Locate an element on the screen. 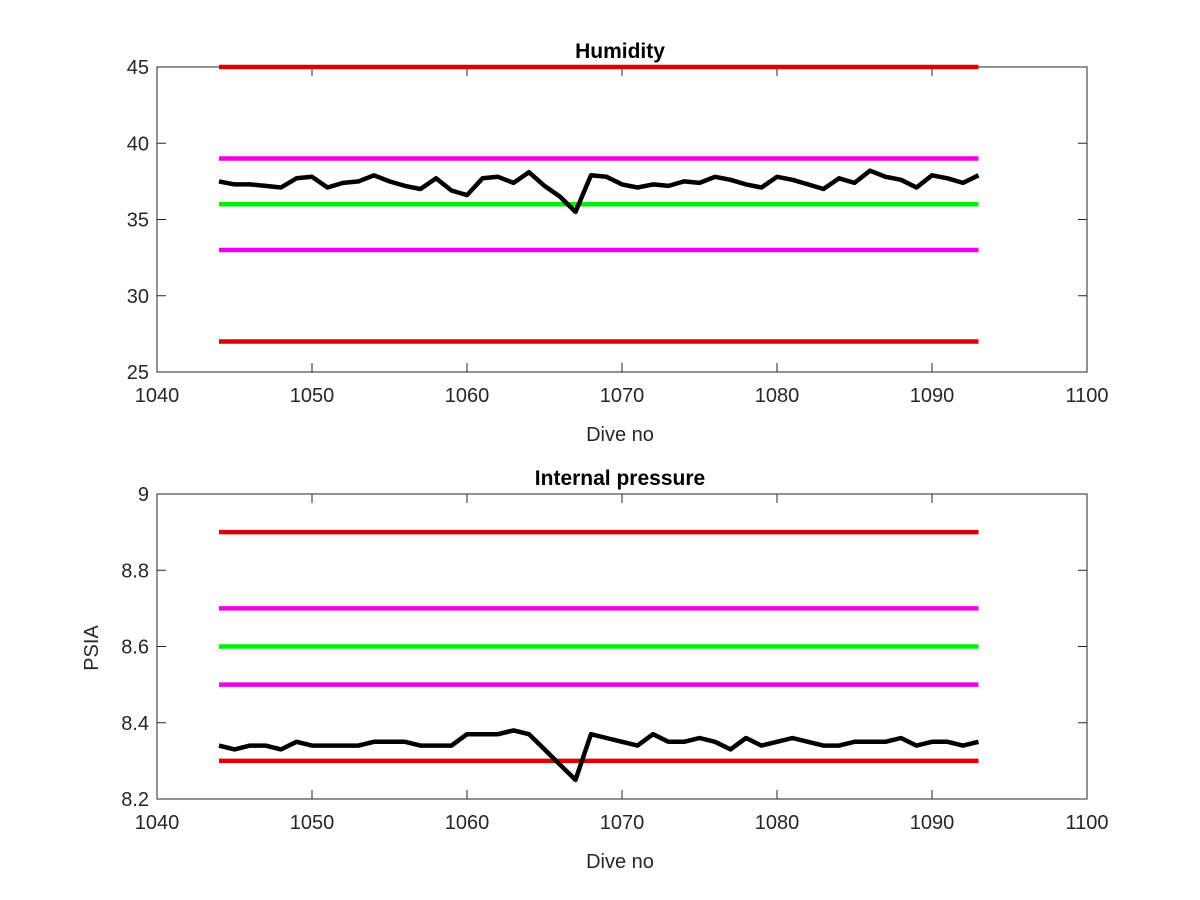  y-tick-label: 45 is located at coordinates (138, 68).